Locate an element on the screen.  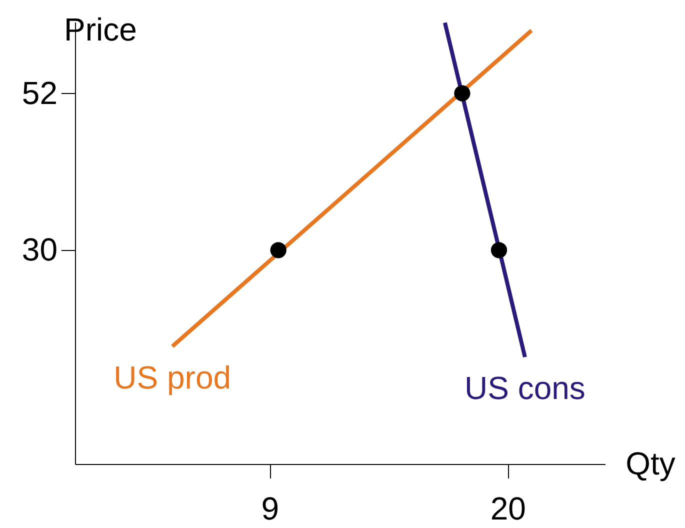
series-label: US prod is located at coordinates (173, 377).